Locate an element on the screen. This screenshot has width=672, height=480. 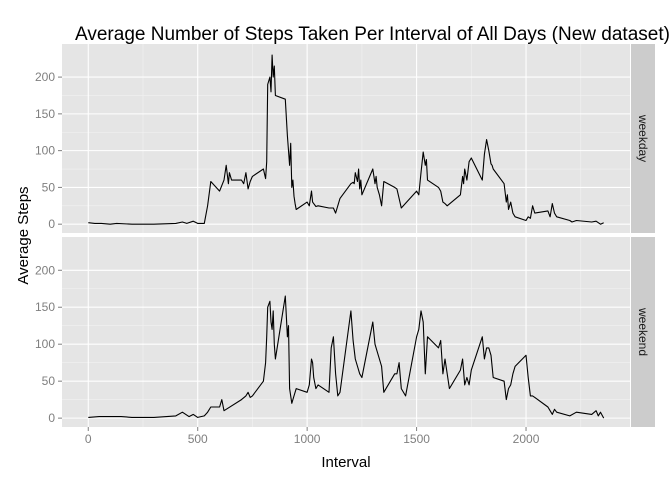
x-axis-title: Interval is located at coordinates (345, 462).